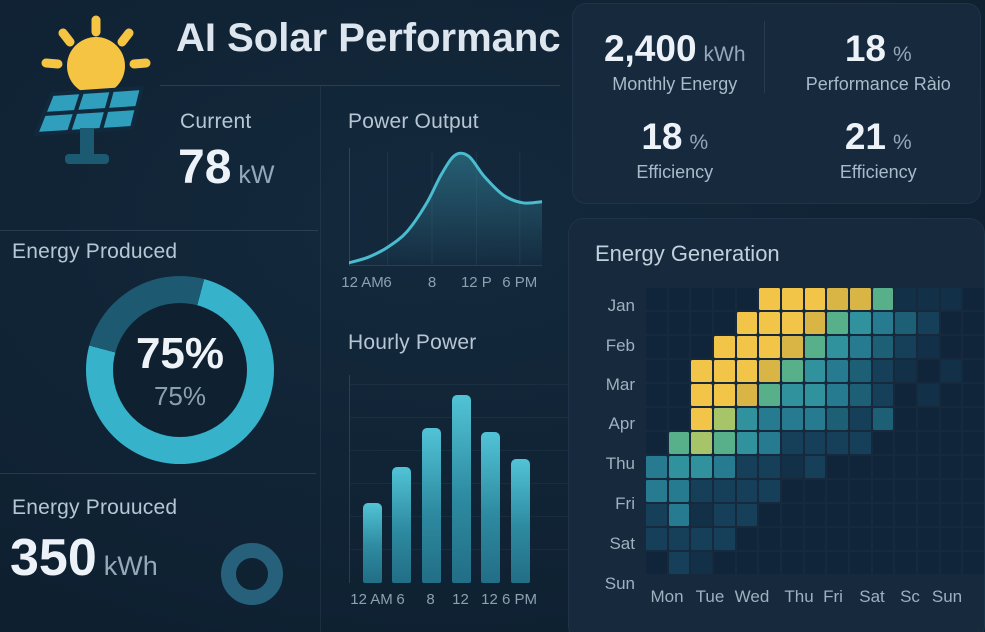 The width and height of the screenshot is (985, 632). What do you see at coordinates (413, 121) in the screenshot?
I see `power-output-label: Power Output` at bounding box center [413, 121].